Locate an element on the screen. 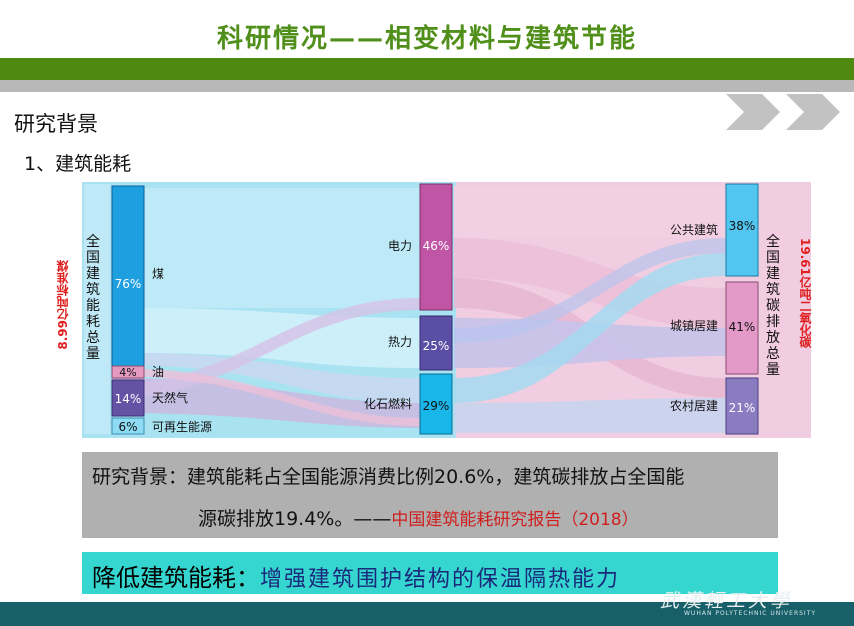  node-public-label: 公共建筑 is located at coordinates (694, 229).